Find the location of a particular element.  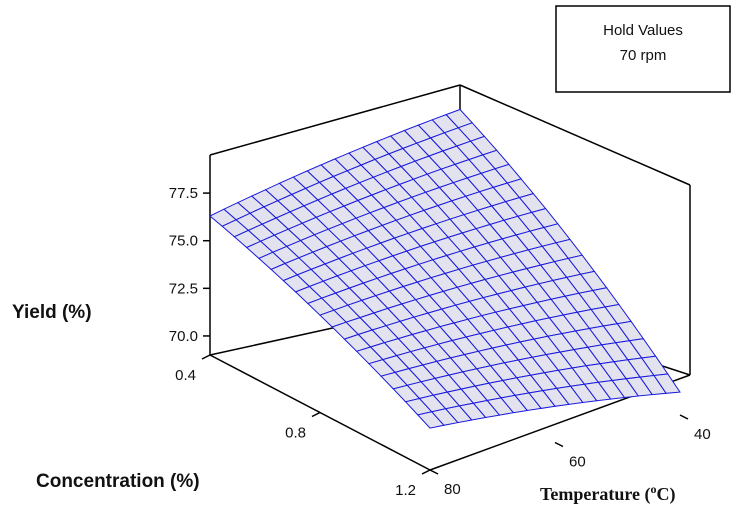

hold-values-value: 70 rpm is located at coordinates (643, 55).